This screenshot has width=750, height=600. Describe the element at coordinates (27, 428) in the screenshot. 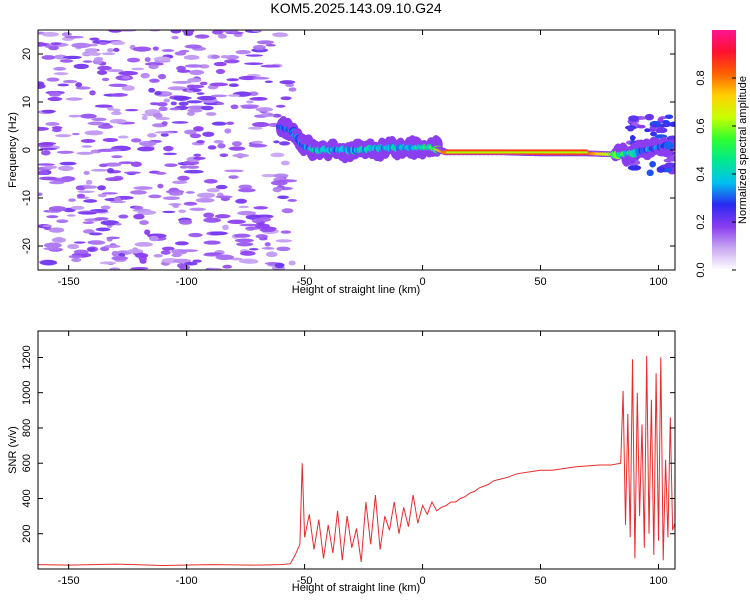

I see `snr-y-tick-label: 800` at that location.